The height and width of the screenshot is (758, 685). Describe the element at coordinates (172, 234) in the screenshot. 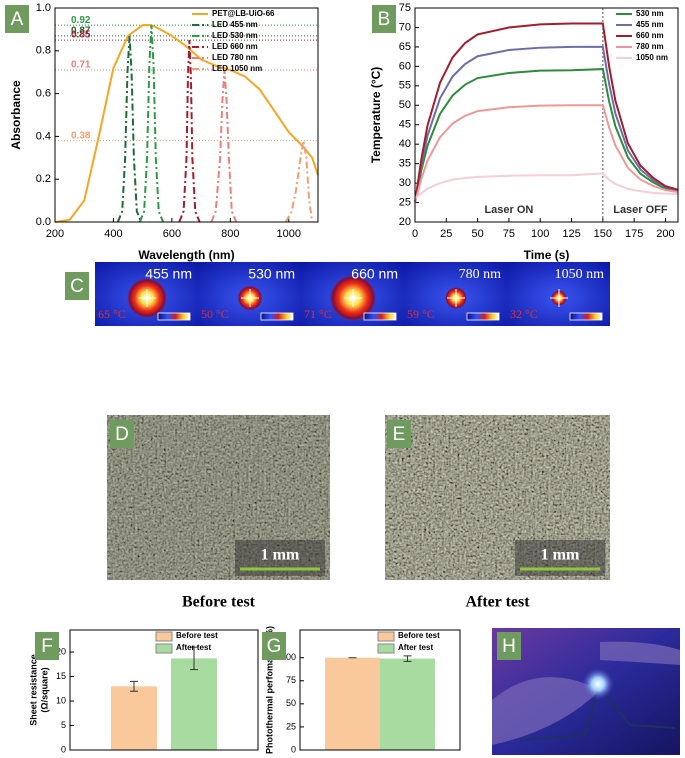

I see `x-tick-label: 600` at that location.